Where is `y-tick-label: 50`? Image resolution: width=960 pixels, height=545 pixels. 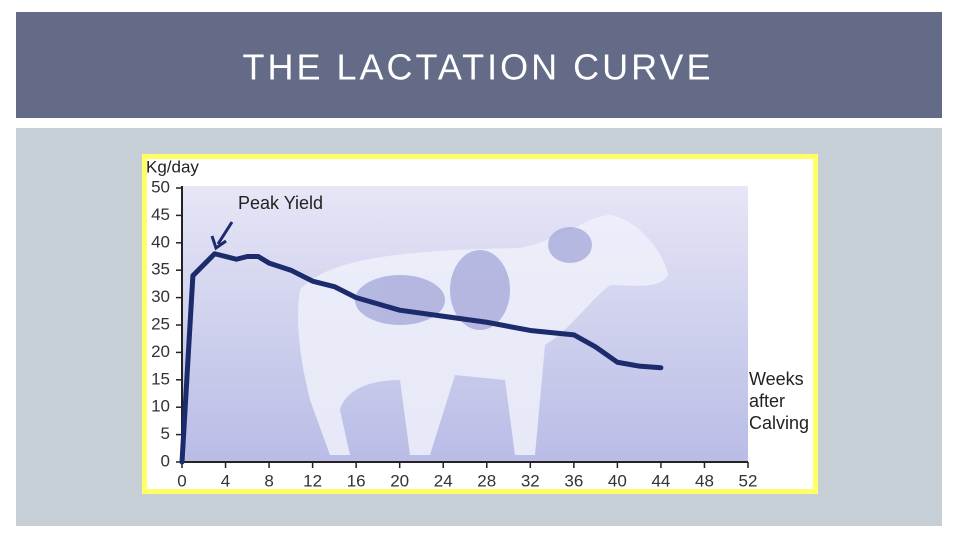
y-tick-label: 50 is located at coordinates (160, 186).